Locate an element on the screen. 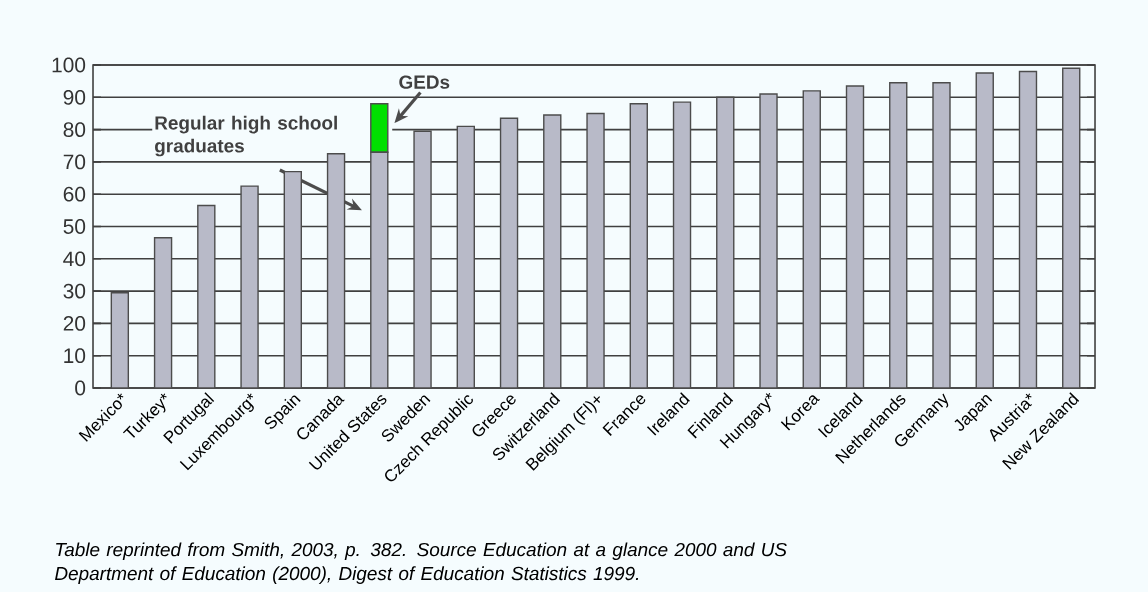 This screenshot has height=592, width=1148. y-tick-label: 60 is located at coordinates (74, 194).